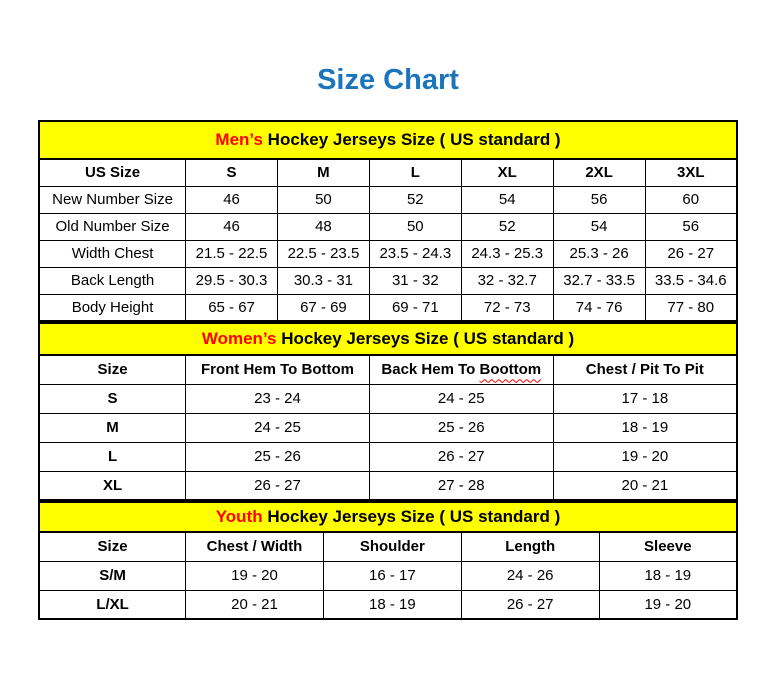 Image resolution: width=776 pixels, height=692 pixels. What do you see at coordinates (425, 338) in the screenshot?
I see `womens-title-rest: Hockey Jerseys Size ( US standard )` at bounding box center [425, 338].